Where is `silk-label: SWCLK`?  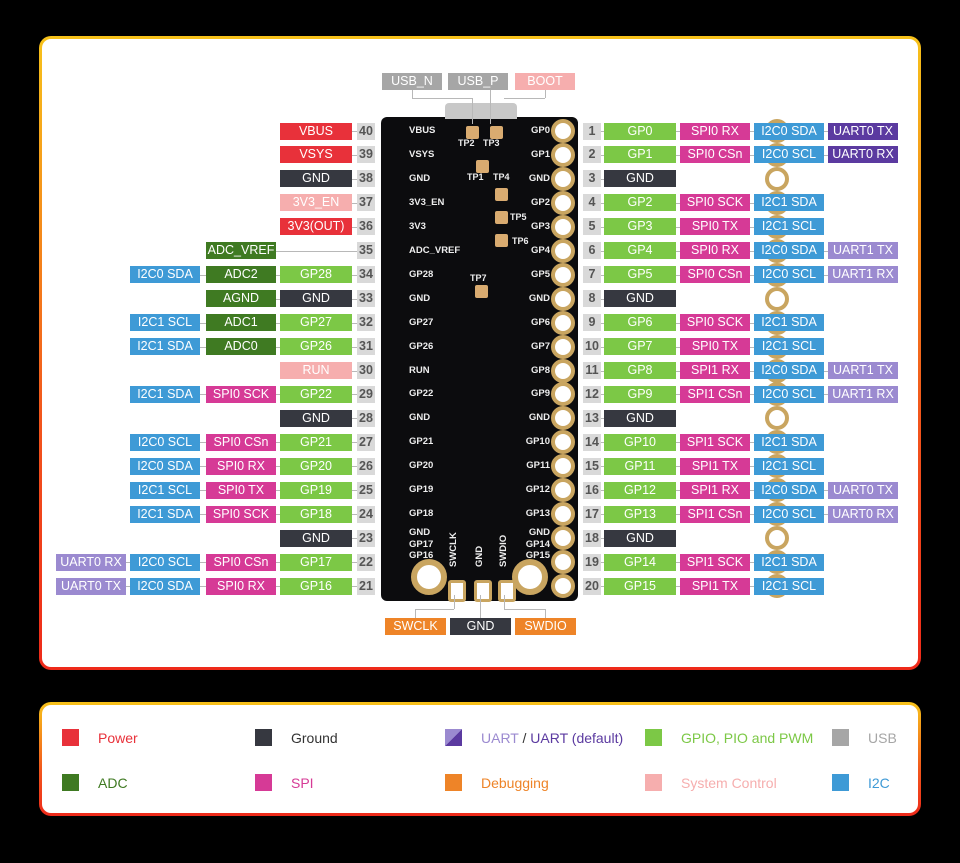 silk-label: SWCLK is located at coordinates (453, 549).